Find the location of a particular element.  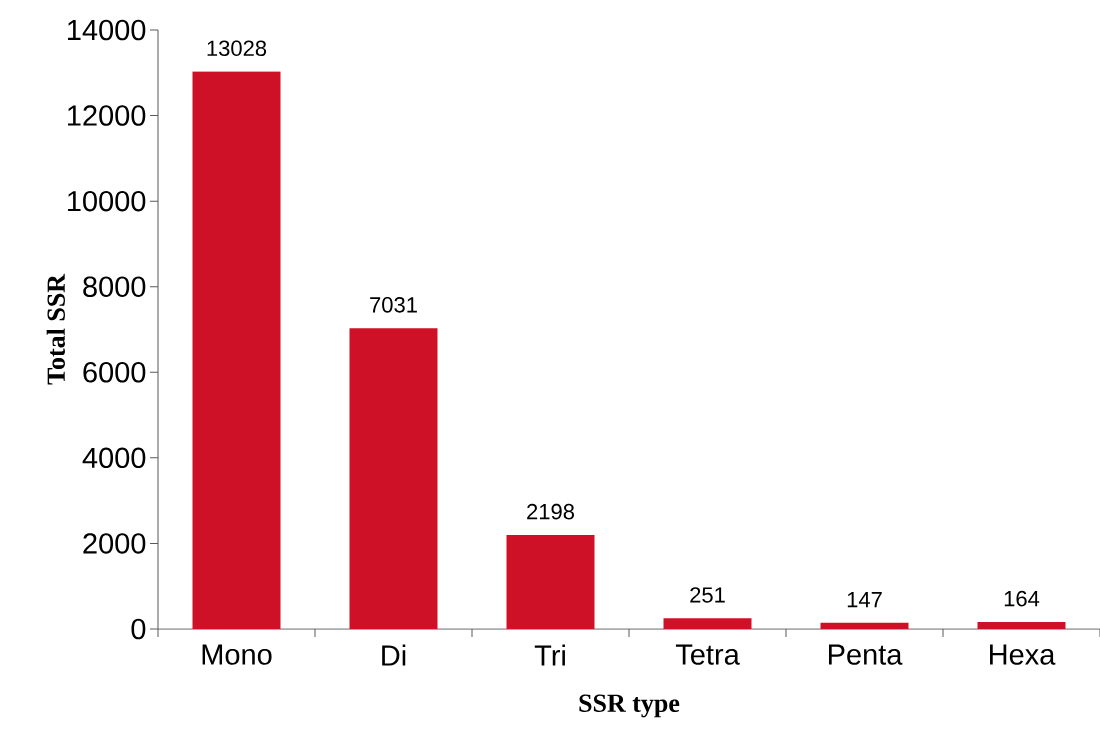

y-tick-label: 4000 is located at coordinates (114, 458).